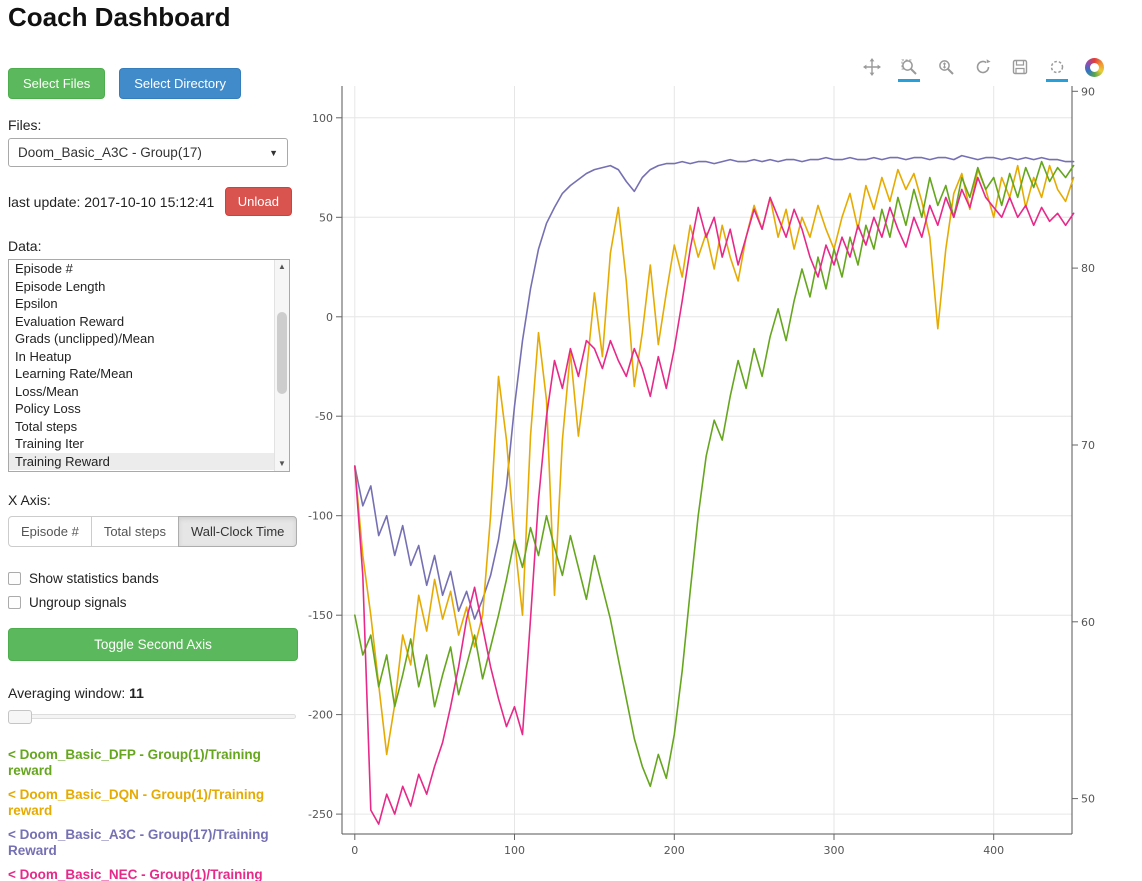 The width and height of the screenshot is (1142, 881). I want to click on scroll-up-icon: ▲, so click(282, 266).